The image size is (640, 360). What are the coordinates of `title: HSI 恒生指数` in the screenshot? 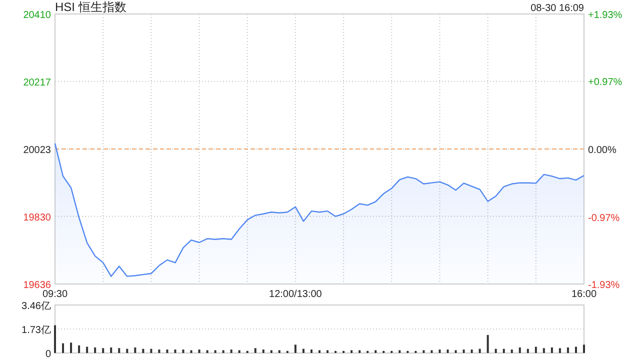 It's located at (90, 7).